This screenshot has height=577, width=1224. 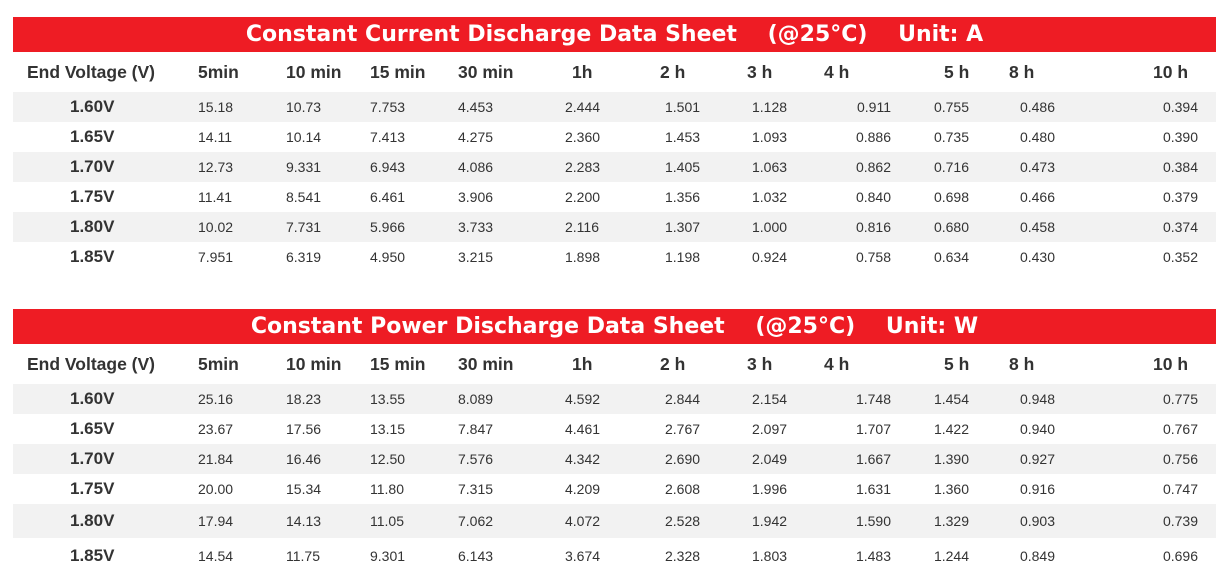 What do you see at coordinates (770, 197) in the screenshot?
I see `value-cell: 1.032` at bounding box center [770, 197].